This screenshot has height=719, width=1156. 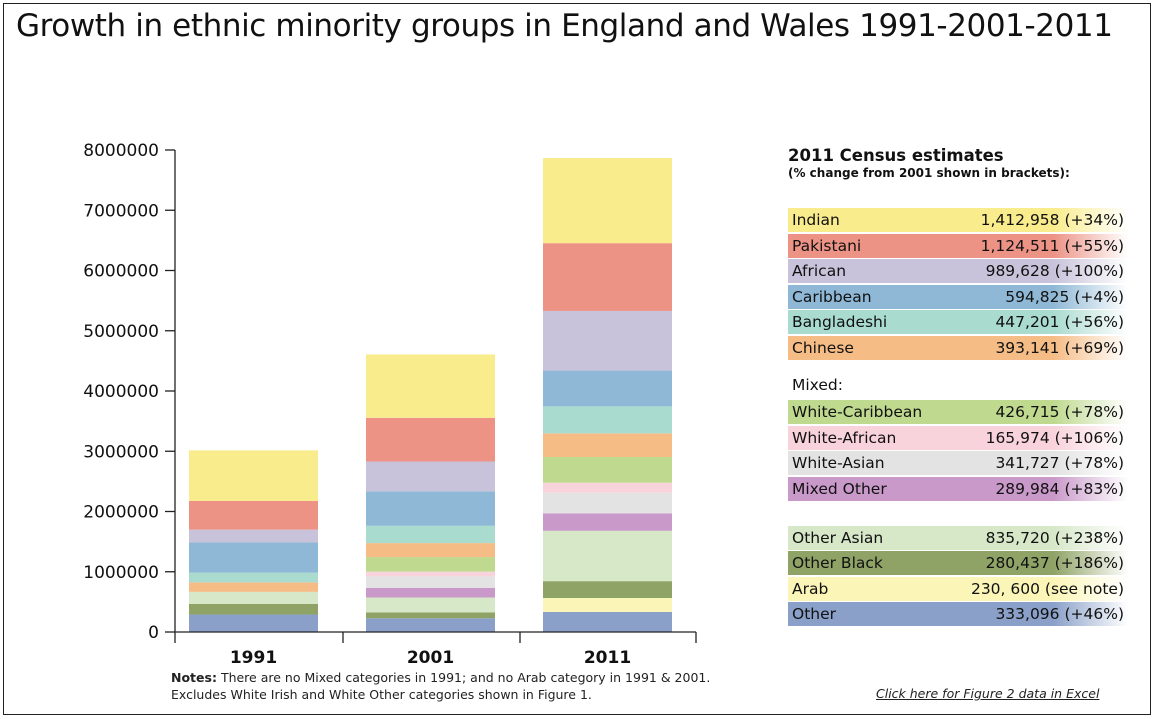 What do you see at coordinates (958, 589) in the screenshot?
I see `legend-row-arab: Arab 230, 600 (see note)` at bounding box center [958, 589].